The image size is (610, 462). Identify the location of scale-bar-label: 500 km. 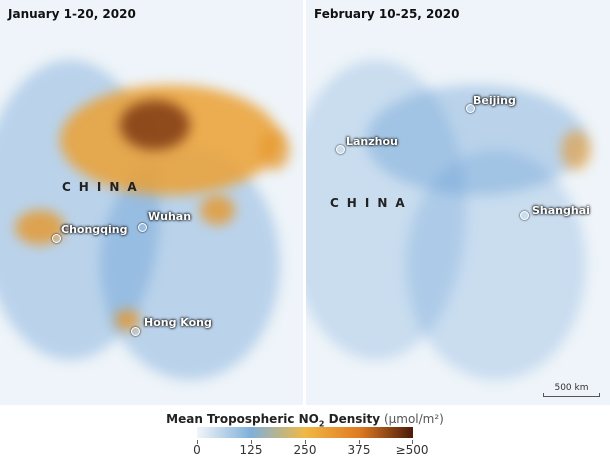
(571, 388).